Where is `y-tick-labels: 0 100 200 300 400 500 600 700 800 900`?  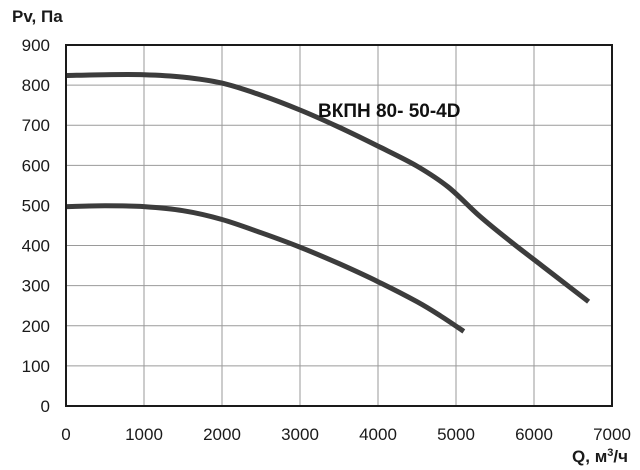 y-tick-labels: 0 100 200 300 400 500 600 700 800 900 is located at coordinates (36, 226).